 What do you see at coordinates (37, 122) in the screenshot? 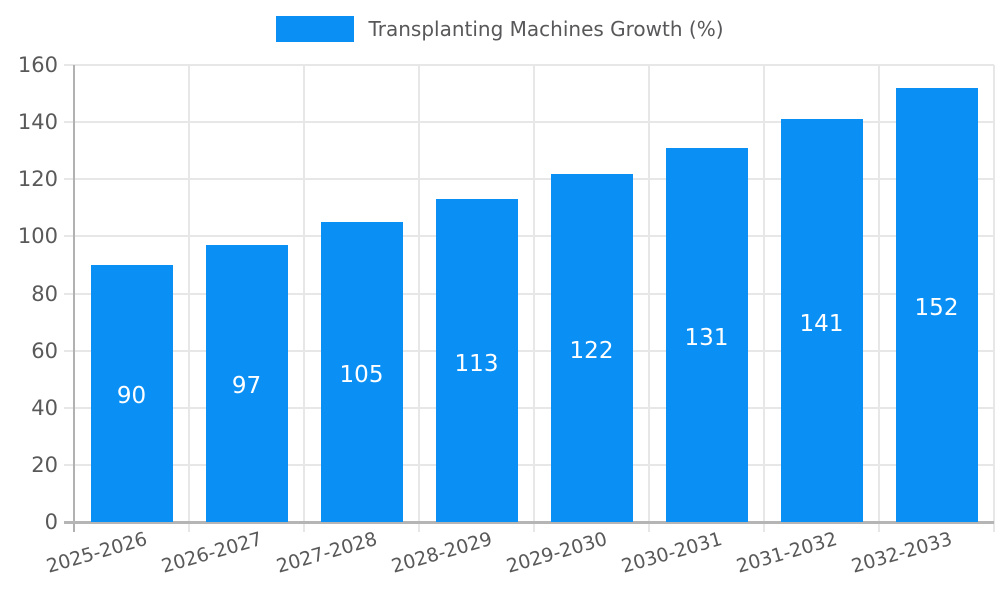
I see `y-tick-label: 140` at bounding box center [37, 122].